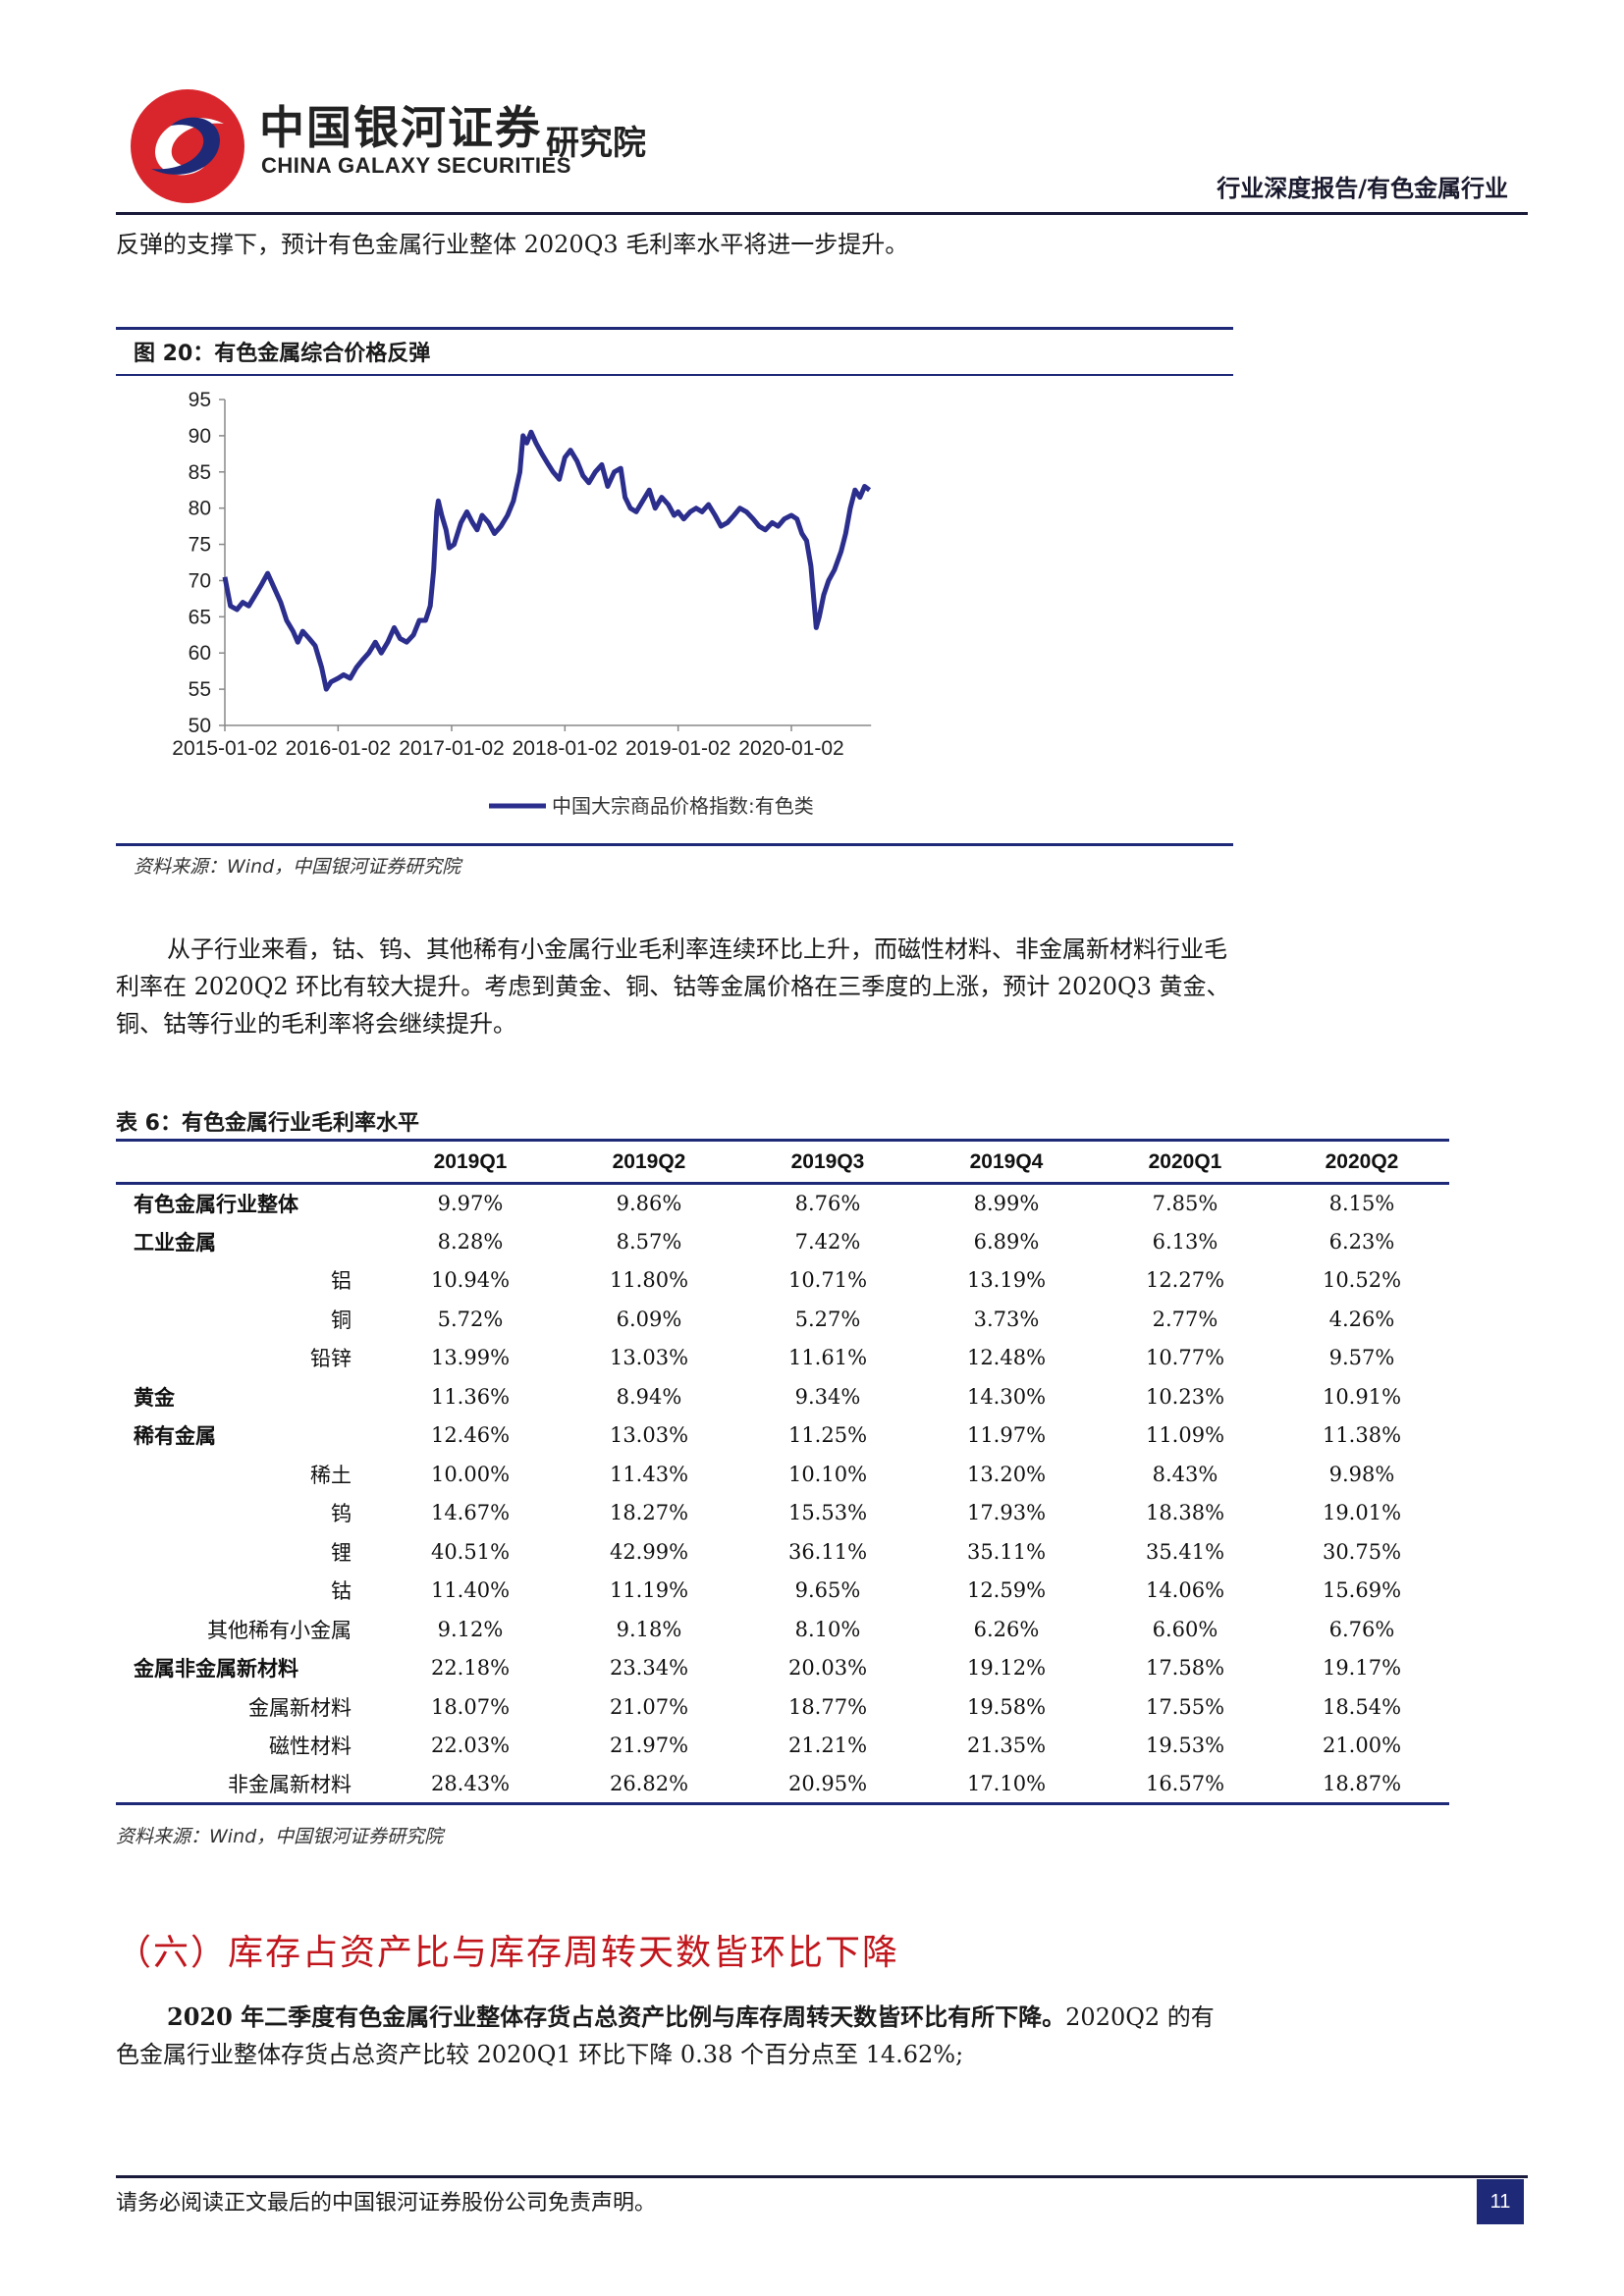  Describe the element at coordinates (187, 146) in the screenshot. I see `galaxy-logo-icon` at that location.